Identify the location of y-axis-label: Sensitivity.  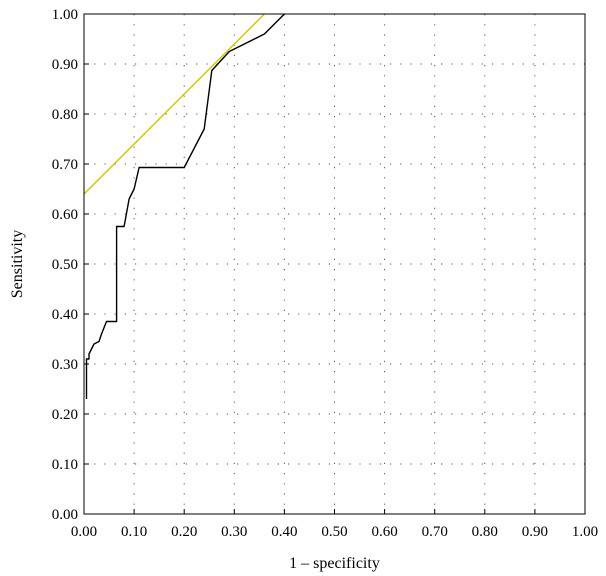
(17, 264).